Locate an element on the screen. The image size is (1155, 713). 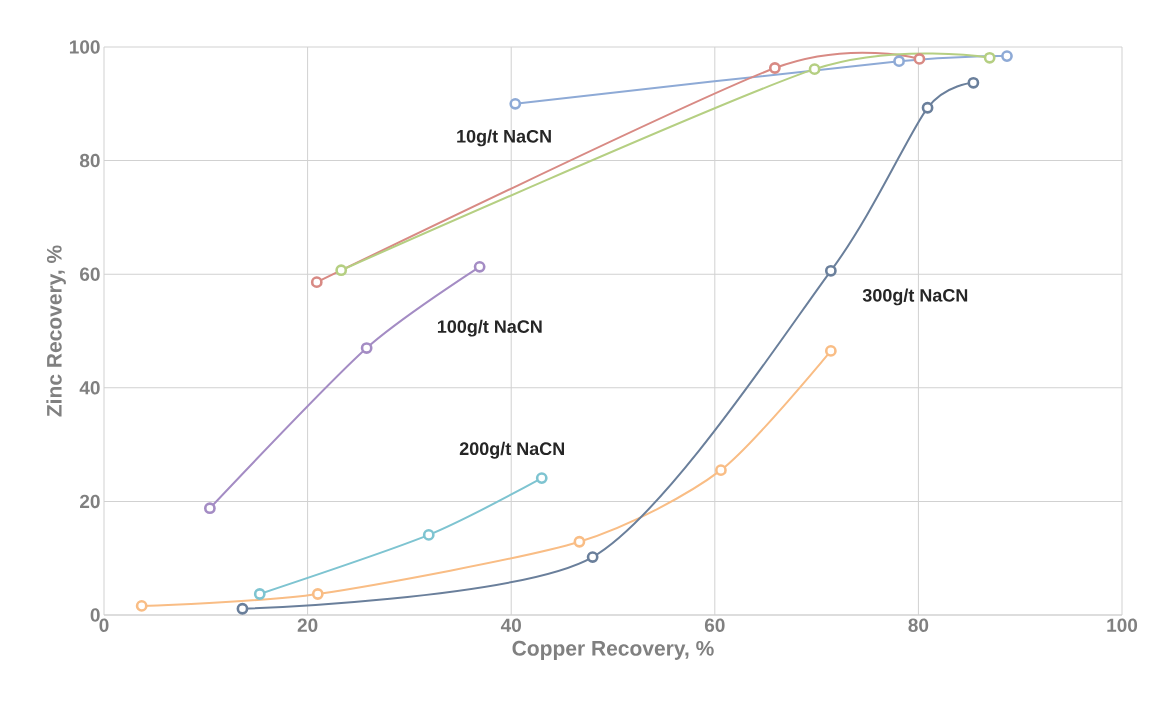
x-tick-label: 60 is located at coordinates (714, 625).